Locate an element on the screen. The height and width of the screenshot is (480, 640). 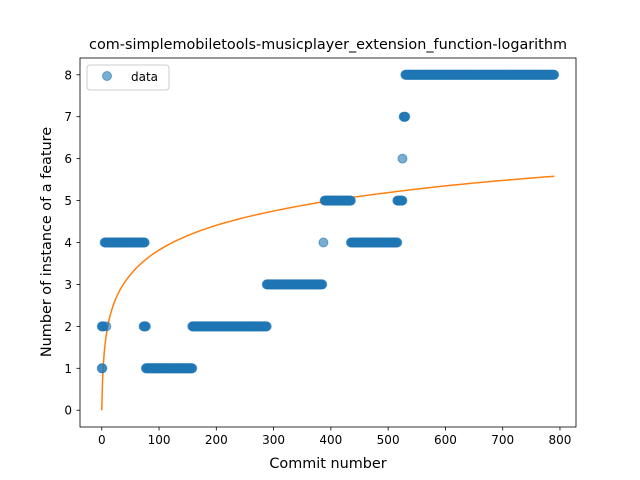
x-tick-label: 800 is located at coordinates (560, 440).